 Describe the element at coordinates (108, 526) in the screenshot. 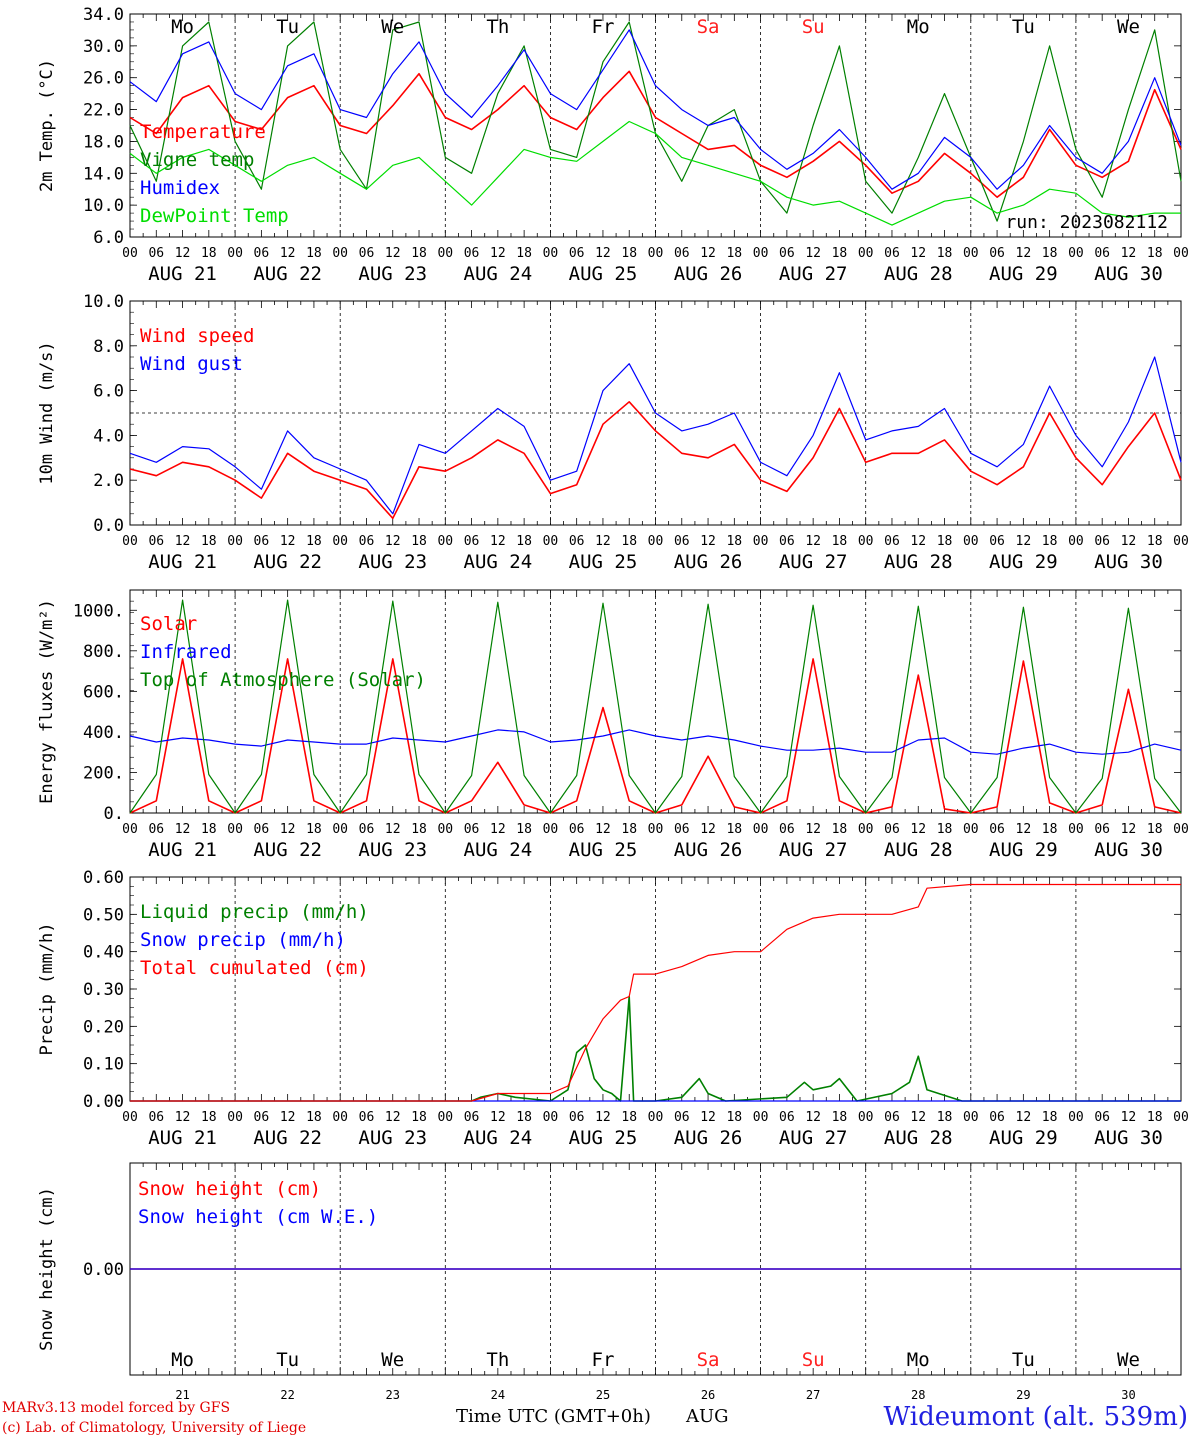

I see `y-tick-label: 0.0` at that location.